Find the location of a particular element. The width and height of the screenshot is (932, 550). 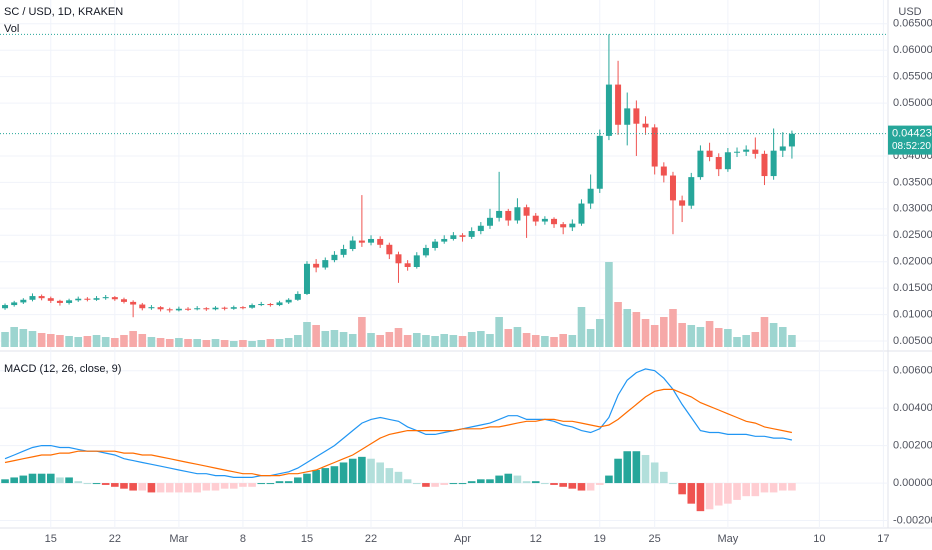

x-tick-label: Mar is located at coordinates (178, 539).